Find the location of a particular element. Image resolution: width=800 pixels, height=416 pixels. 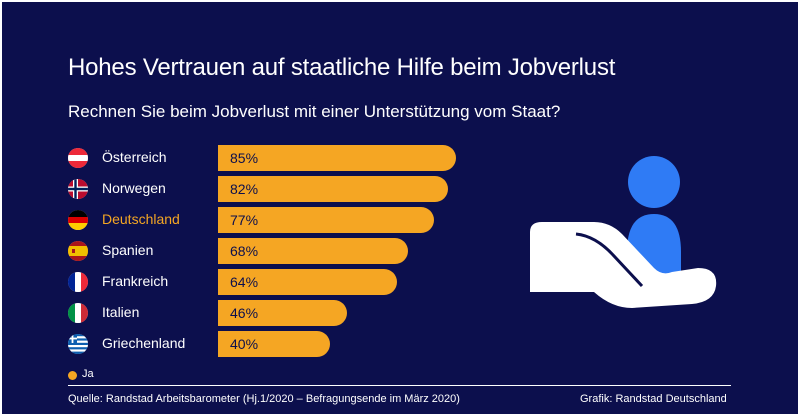

bar-value-label: 40% is located at coordinates (244, 344).